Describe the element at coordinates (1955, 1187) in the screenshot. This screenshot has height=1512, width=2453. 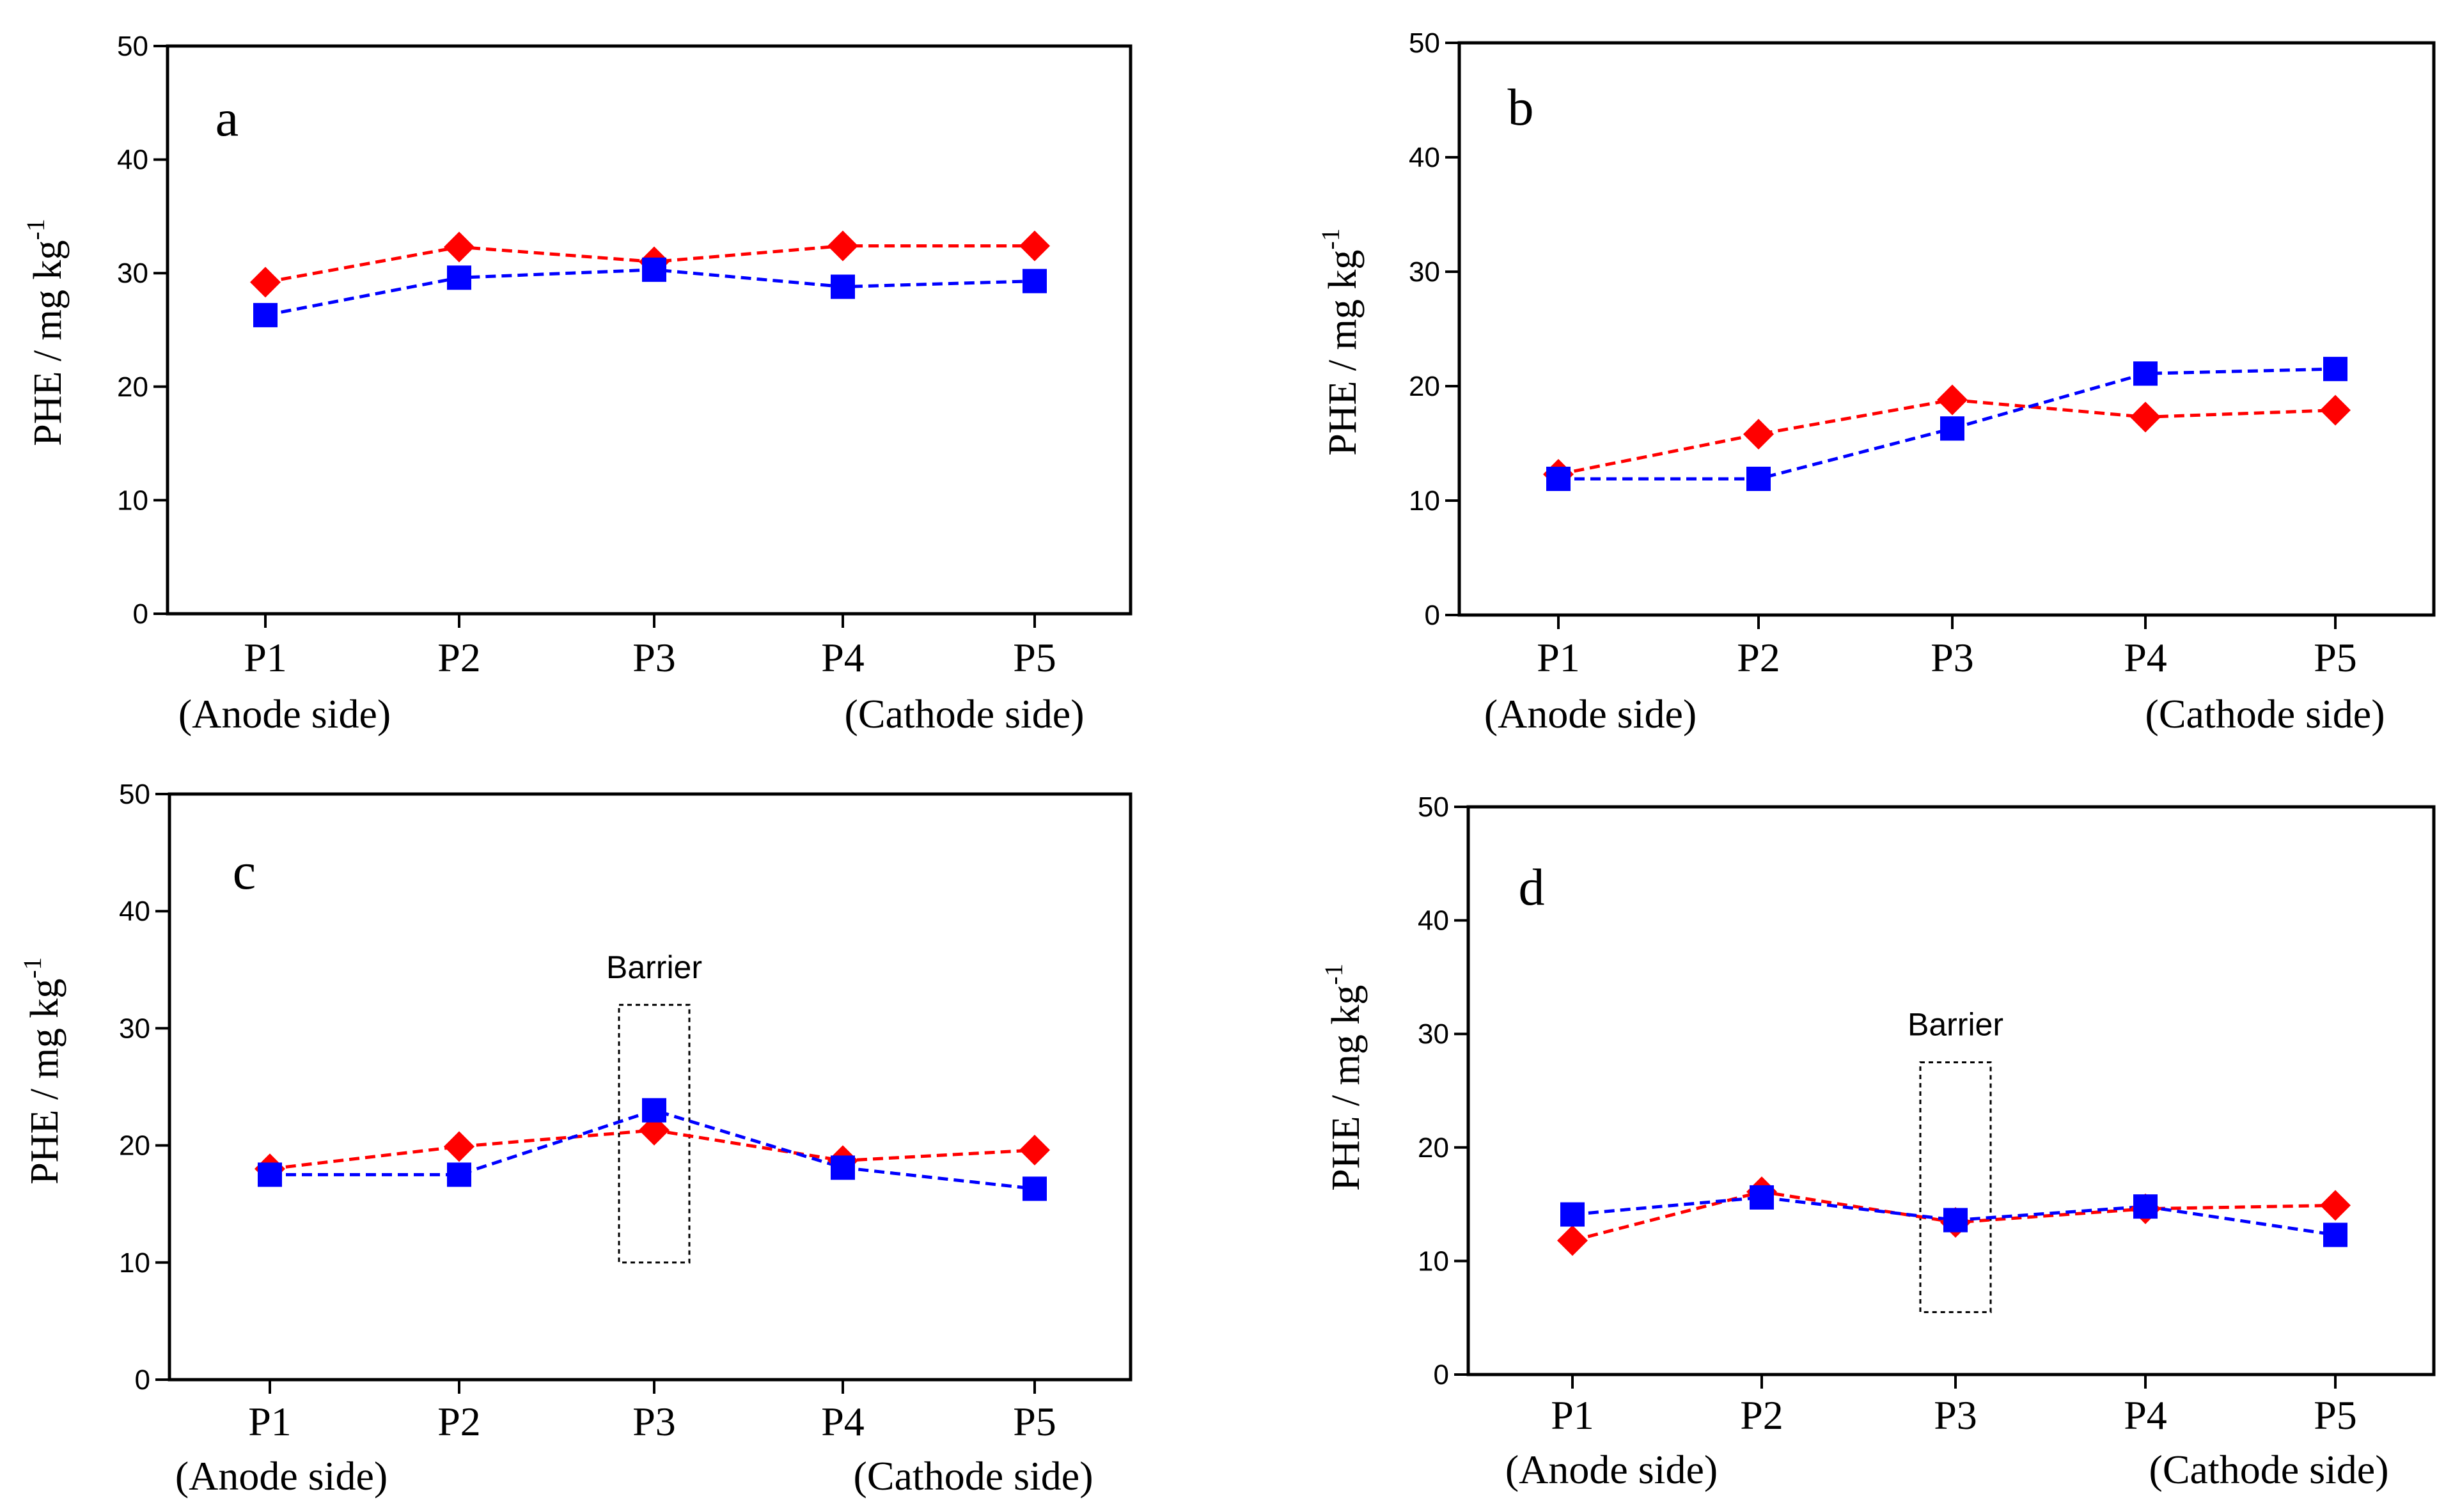
I see `barrier-box` at that location.